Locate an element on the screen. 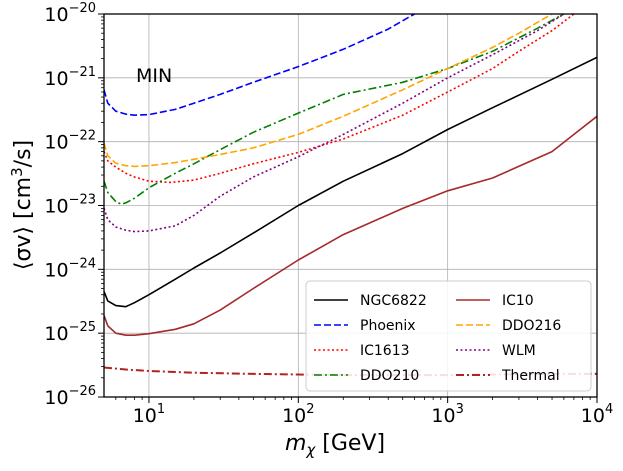 The height and width of the screenshot is (471, 623). legend-label-ddo210: DDO210 is located at coordinates (389, 376).